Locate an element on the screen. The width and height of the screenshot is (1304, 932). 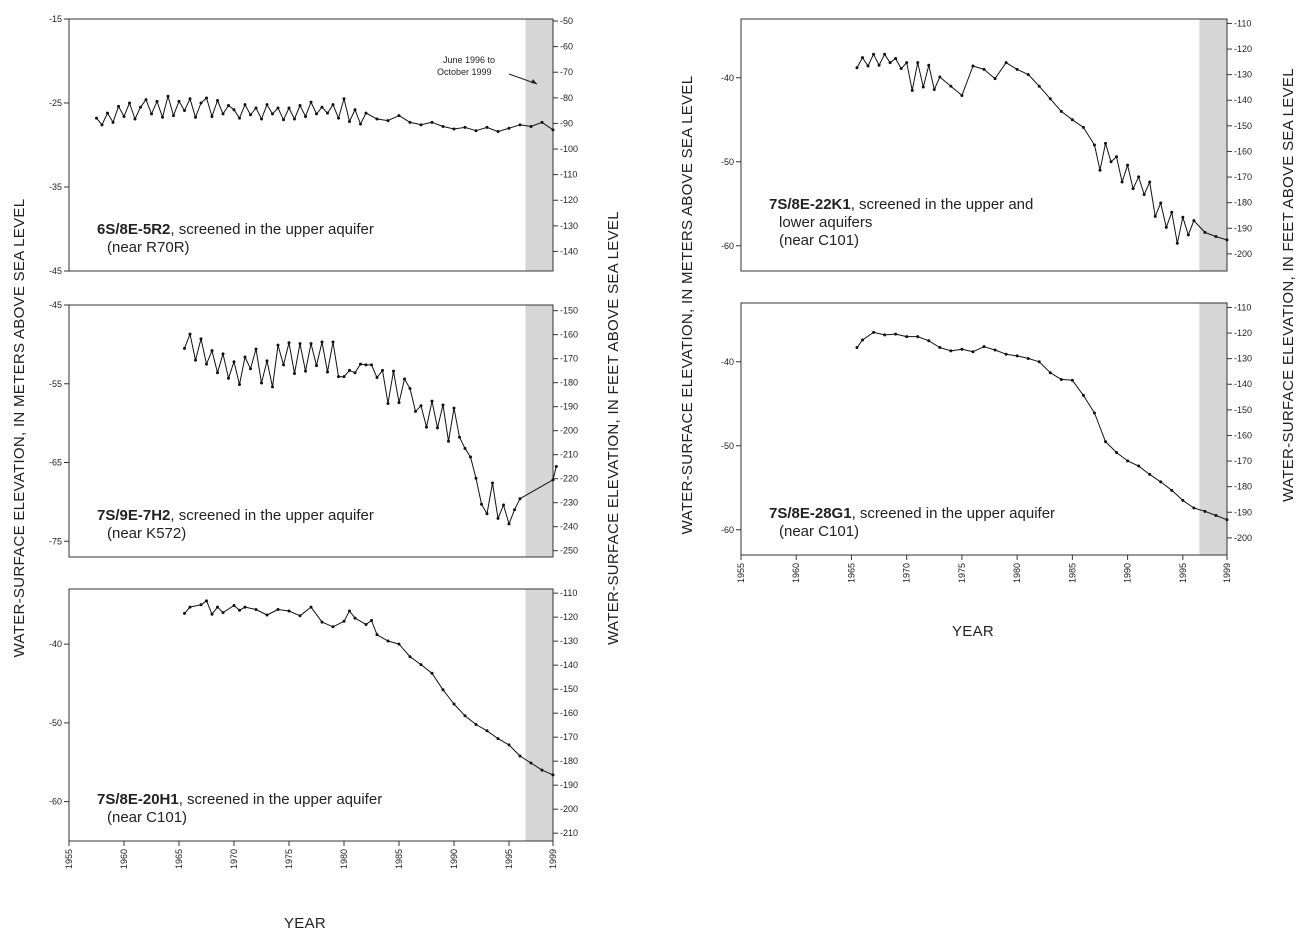
right-y-tick-label: -160 is located at coordinates (569, 335).